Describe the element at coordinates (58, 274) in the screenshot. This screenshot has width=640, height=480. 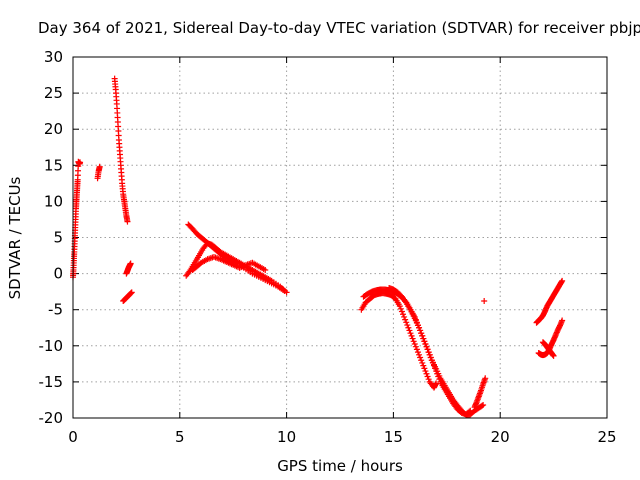
I see `y-tick-label: 0` at that location.